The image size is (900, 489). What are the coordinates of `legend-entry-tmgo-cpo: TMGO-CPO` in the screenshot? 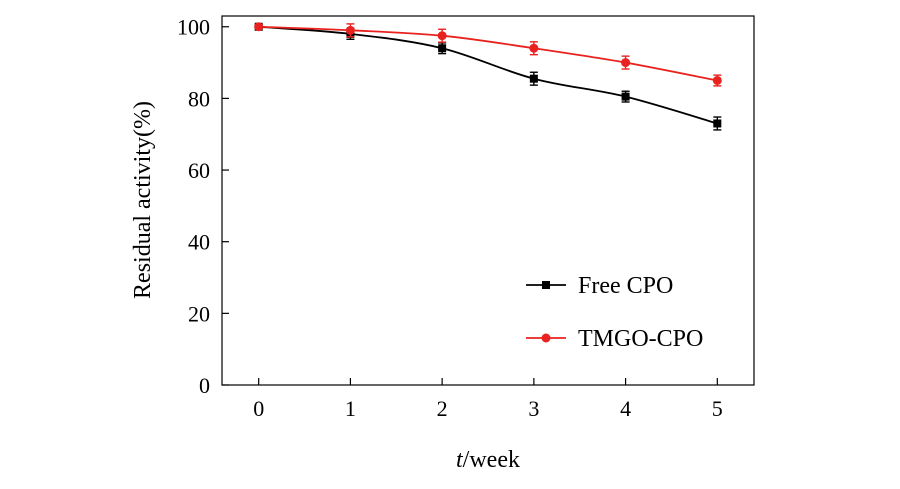 It's located at (614, 339).